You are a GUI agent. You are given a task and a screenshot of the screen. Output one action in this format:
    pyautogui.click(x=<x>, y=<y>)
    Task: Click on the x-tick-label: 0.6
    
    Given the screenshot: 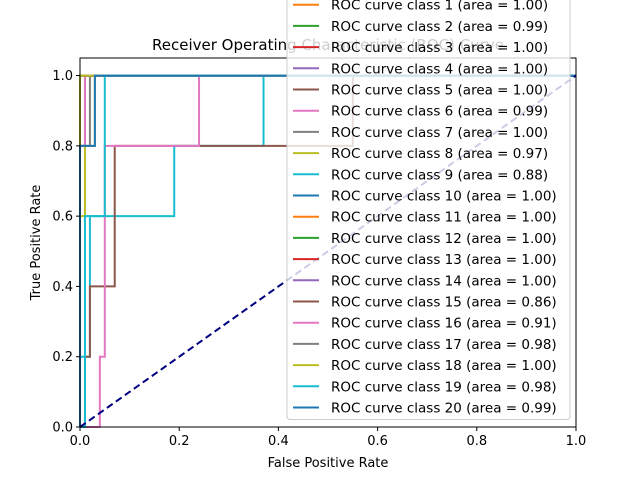 What is the action you would take?
    pyautogui.click(x=377, y=441)
    